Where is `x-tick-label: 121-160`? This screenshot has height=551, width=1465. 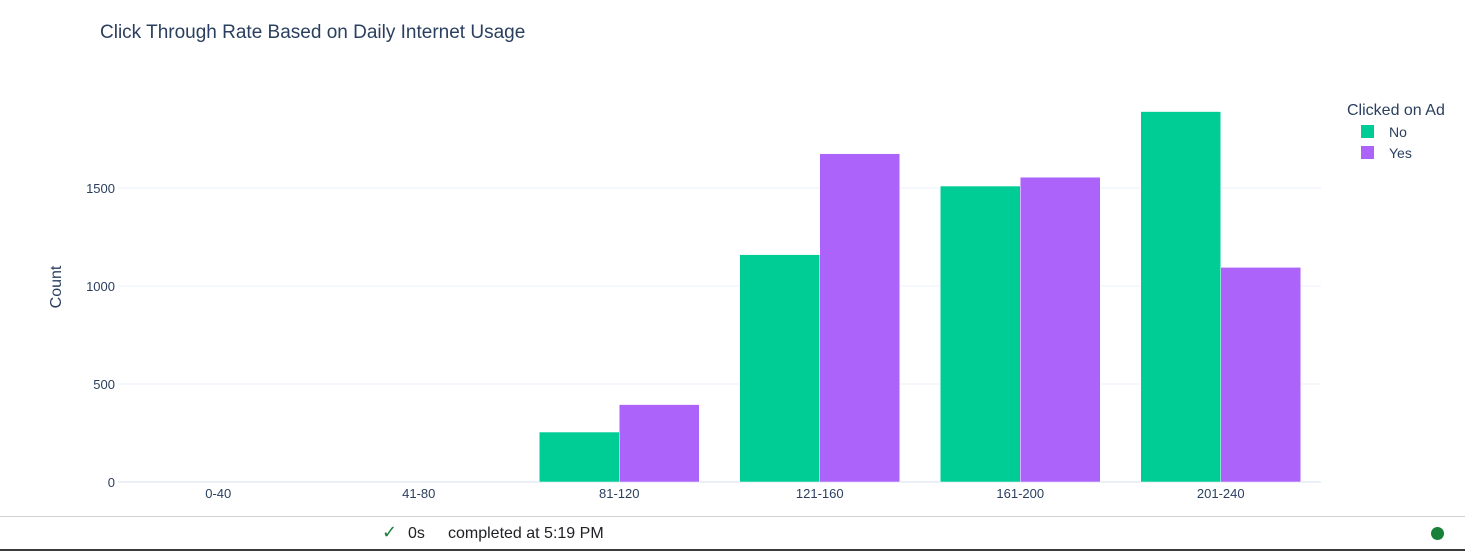
x-tick-label: 121-160 is located at coordinates (820, 493).